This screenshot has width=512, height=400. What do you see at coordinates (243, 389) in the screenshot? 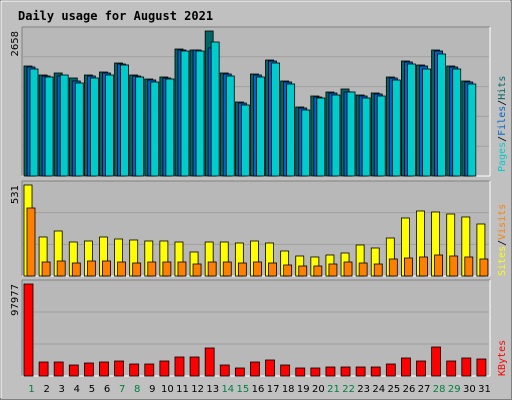
I see `day-label-15: 15` at bounding box center [243, 389].